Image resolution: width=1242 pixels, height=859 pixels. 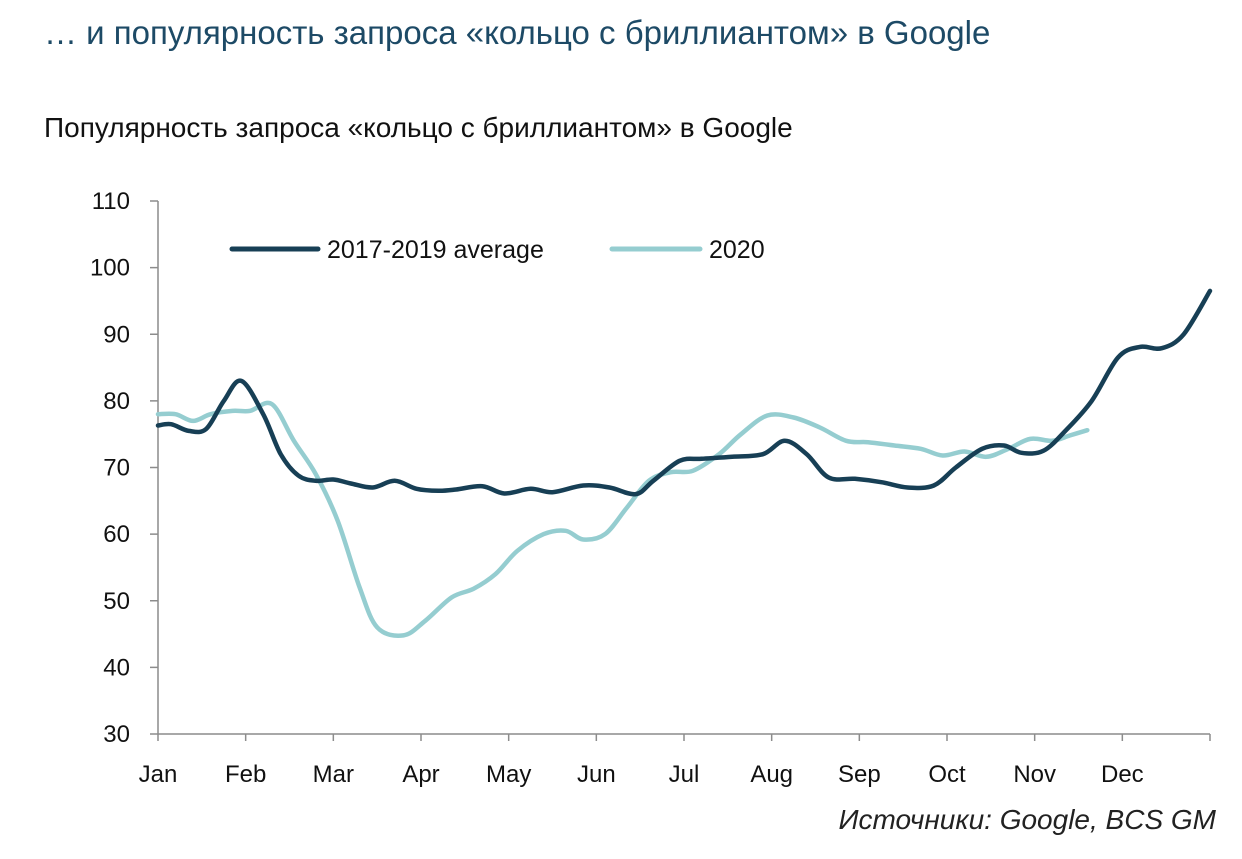 I want to click on x-tick-label: Nov, so click(x=1034, y=774).